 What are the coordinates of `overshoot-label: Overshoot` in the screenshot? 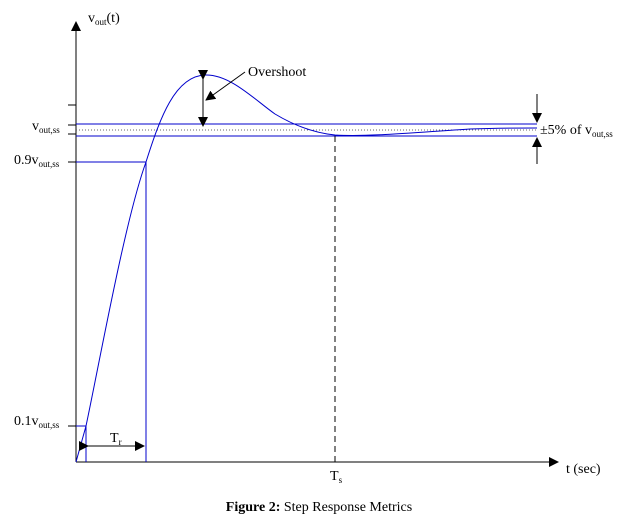 It's located at (277, 72).